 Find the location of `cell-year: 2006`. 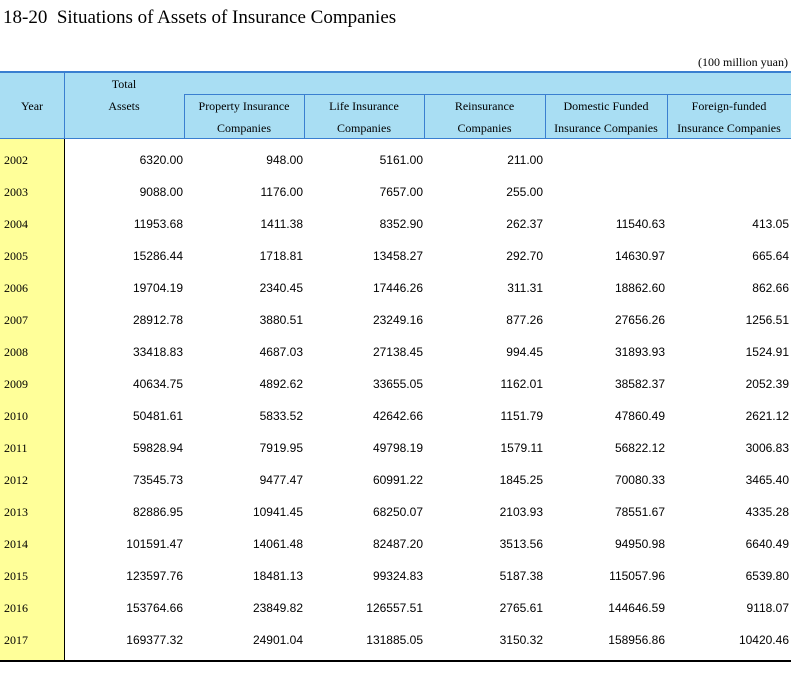

cell-year: 2006 is located at coordinates (16, 288).